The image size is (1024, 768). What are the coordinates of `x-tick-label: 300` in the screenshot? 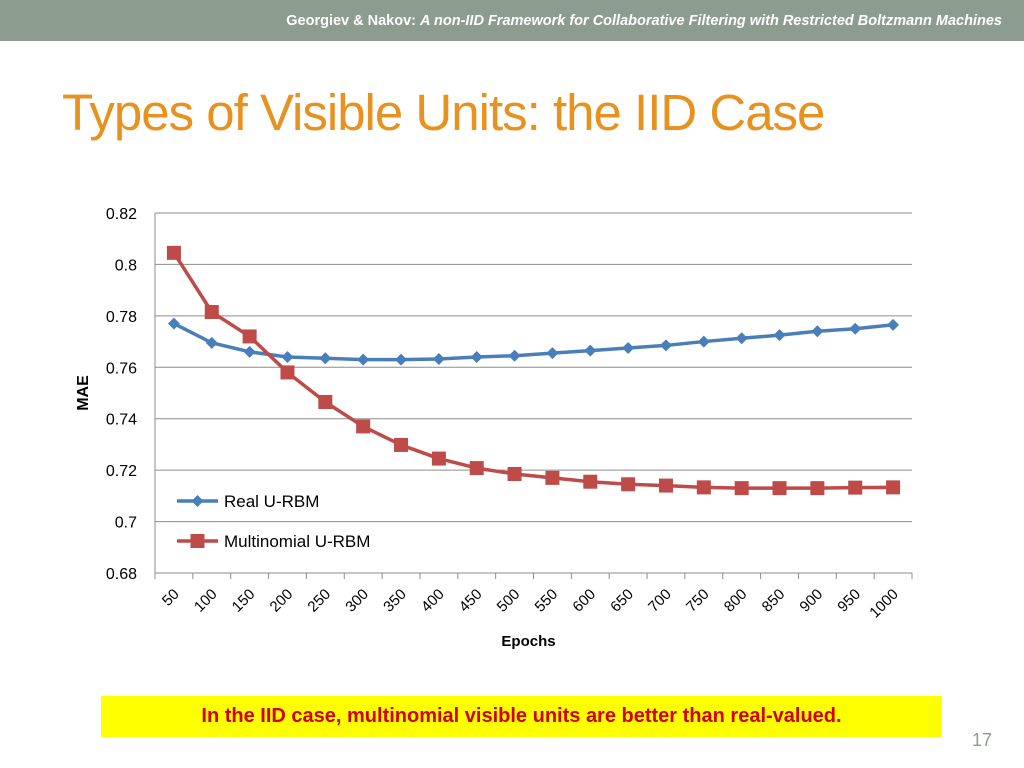 It's located at (357, 601).